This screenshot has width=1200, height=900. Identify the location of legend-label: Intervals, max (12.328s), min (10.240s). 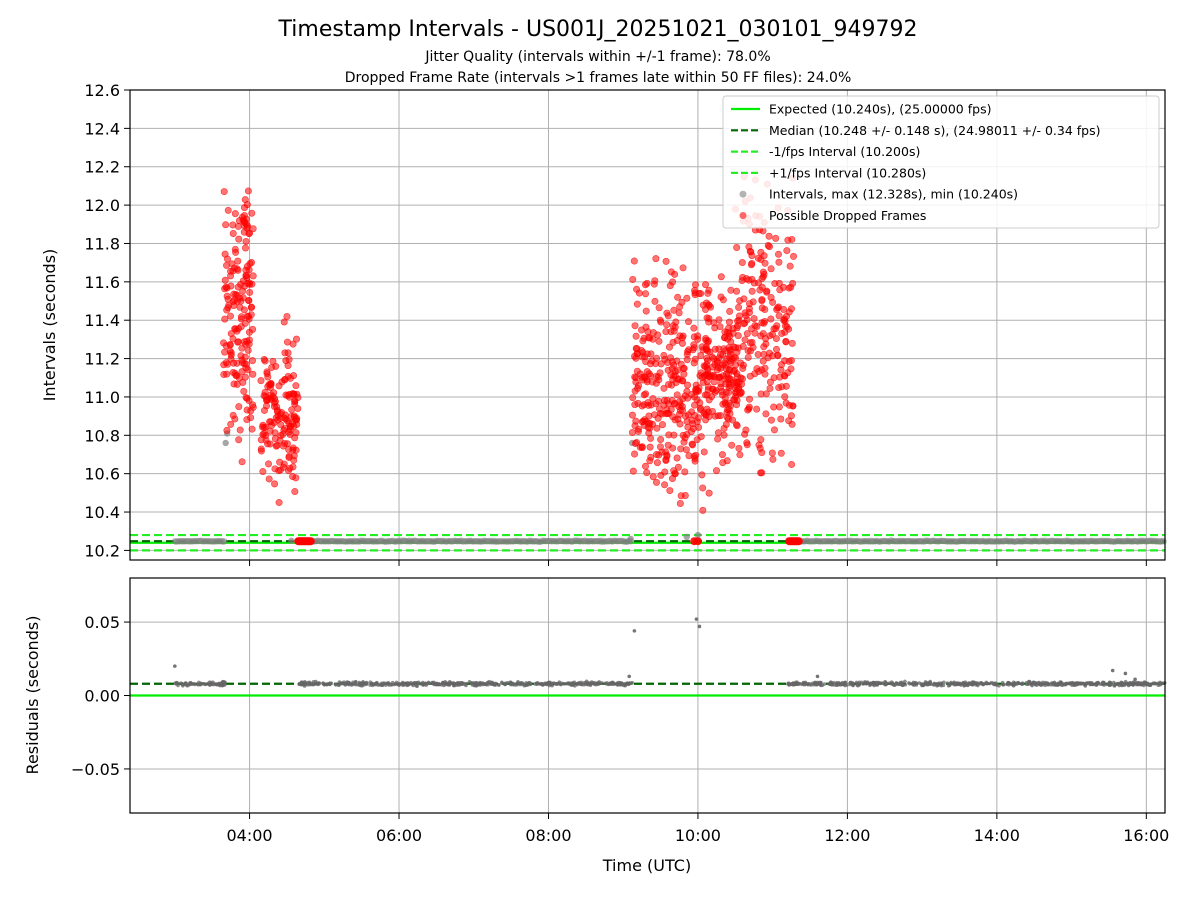
(893, 194).